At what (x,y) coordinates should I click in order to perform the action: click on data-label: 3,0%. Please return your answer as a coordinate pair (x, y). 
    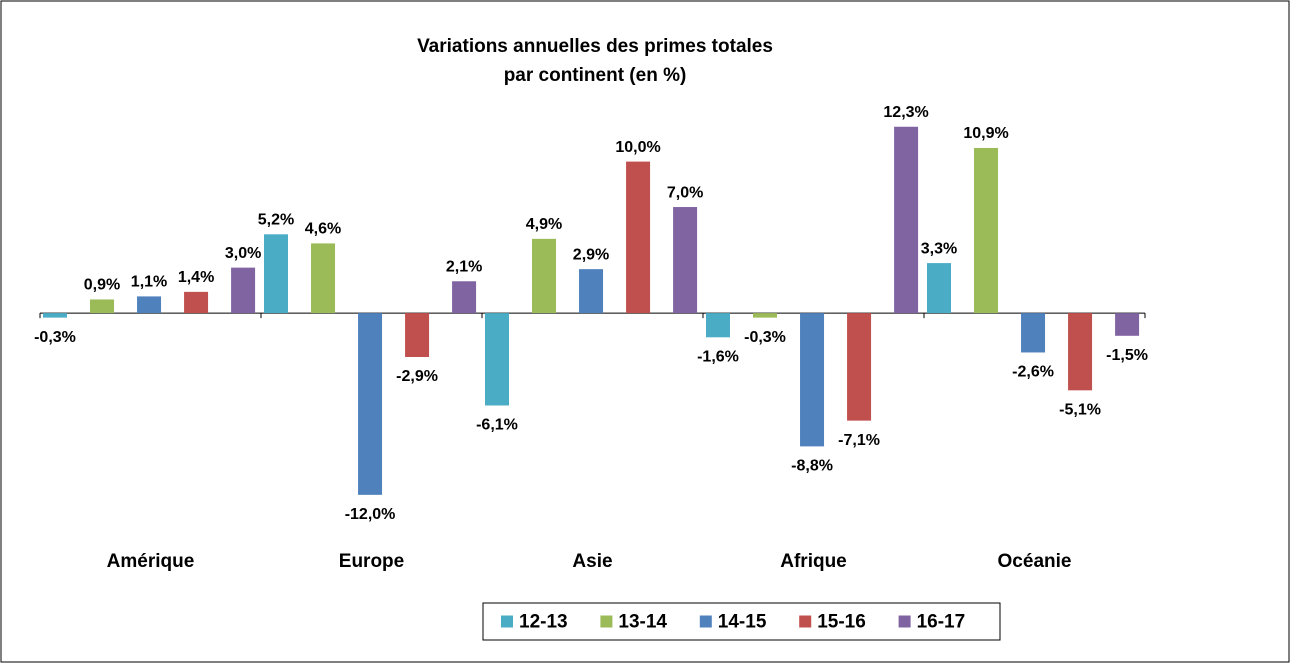
    Looking at the image, I should click on (243, 253).